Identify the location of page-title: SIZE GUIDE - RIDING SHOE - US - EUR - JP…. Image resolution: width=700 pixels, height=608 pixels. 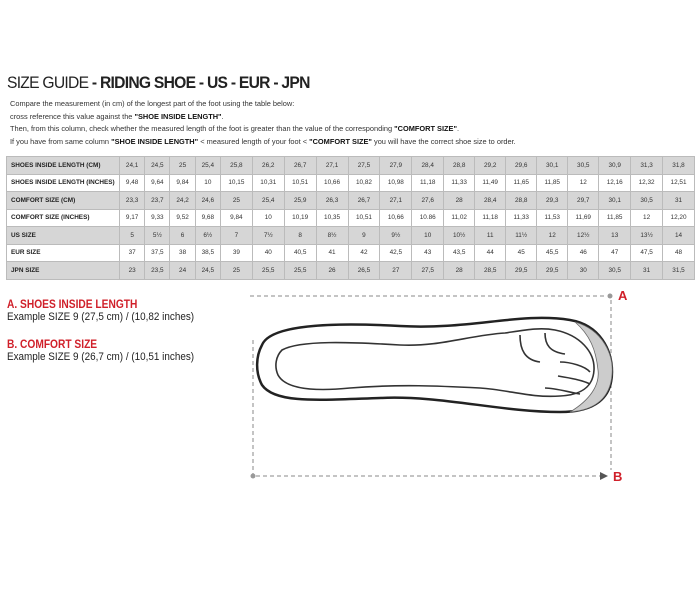
(158, 82).